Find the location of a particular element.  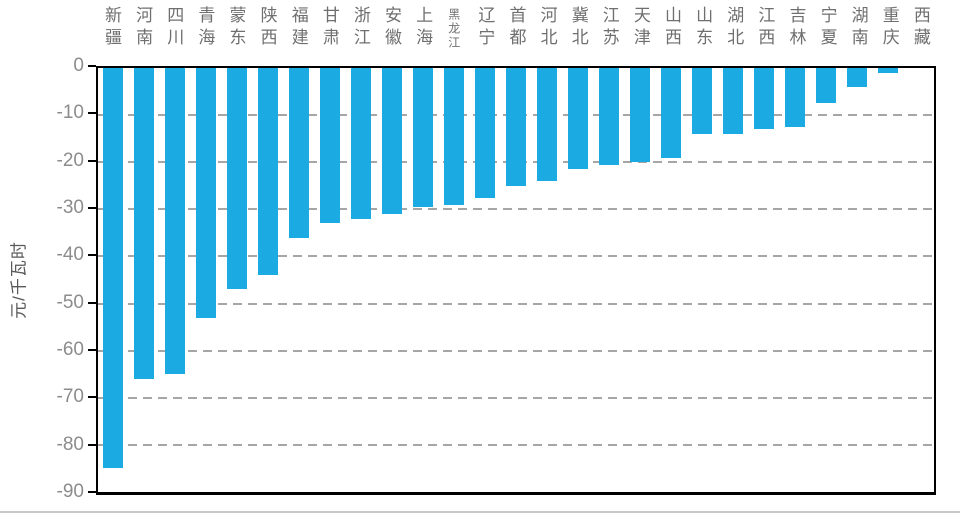

y-tick-label: -80 is located at coordinates (70, 444).